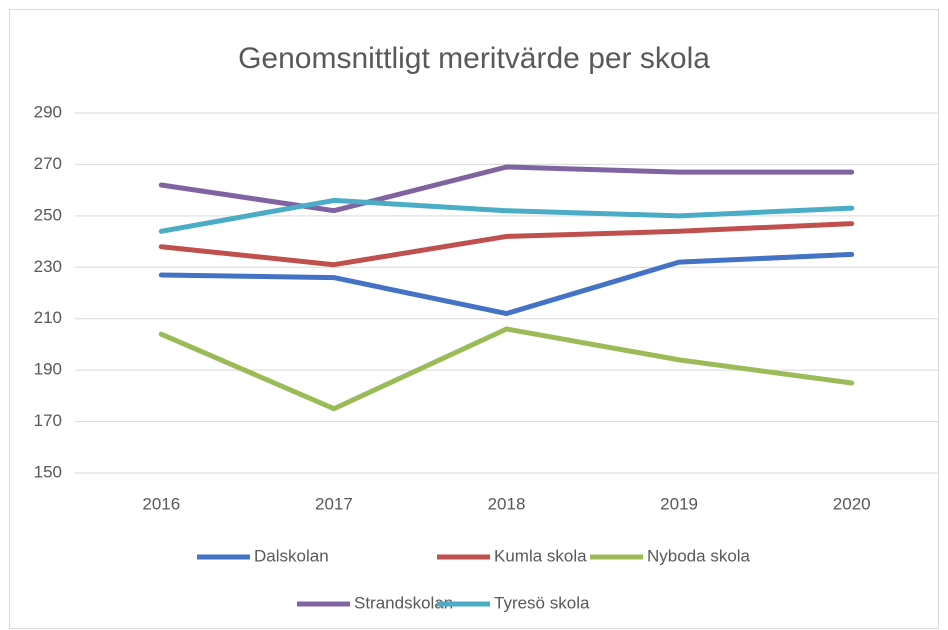 The image size is (948, 630). Describe the element at coordinates (48, 214) in the screenshot. I see `y-tick-label: 250` at that location.